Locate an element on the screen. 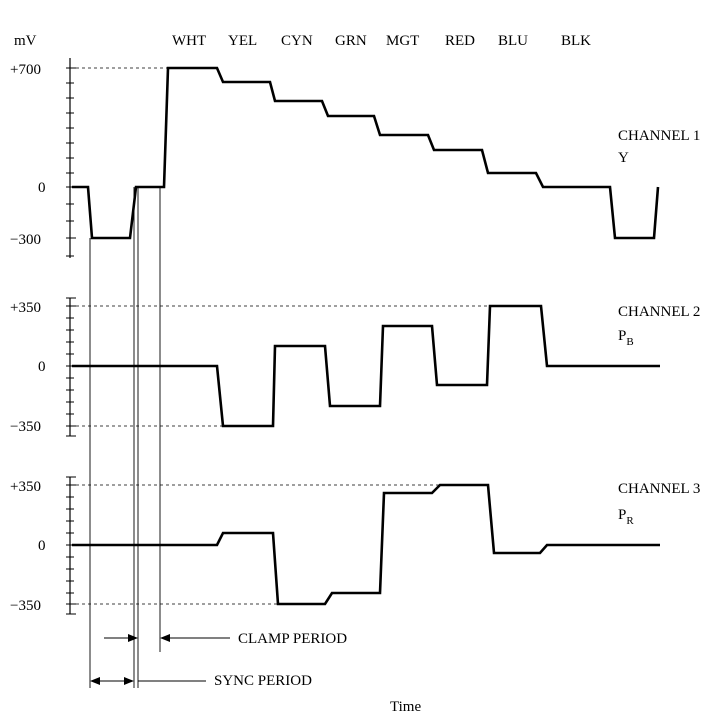  sync-period-label: SYNC PERIOD is located at coordinates (263, 681).